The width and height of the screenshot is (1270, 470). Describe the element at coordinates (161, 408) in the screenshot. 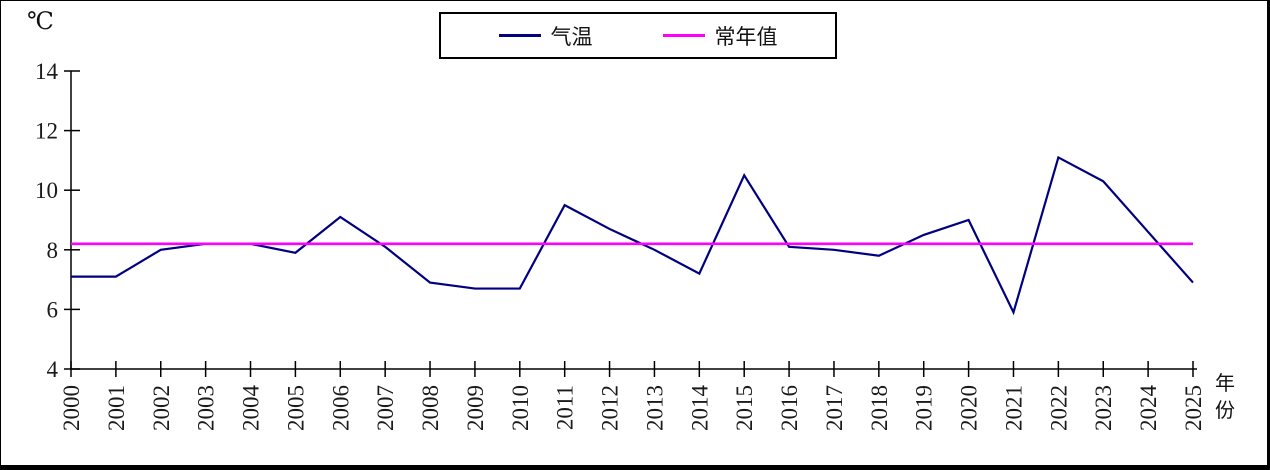

I see `x-tick-label: 2002` at that location.